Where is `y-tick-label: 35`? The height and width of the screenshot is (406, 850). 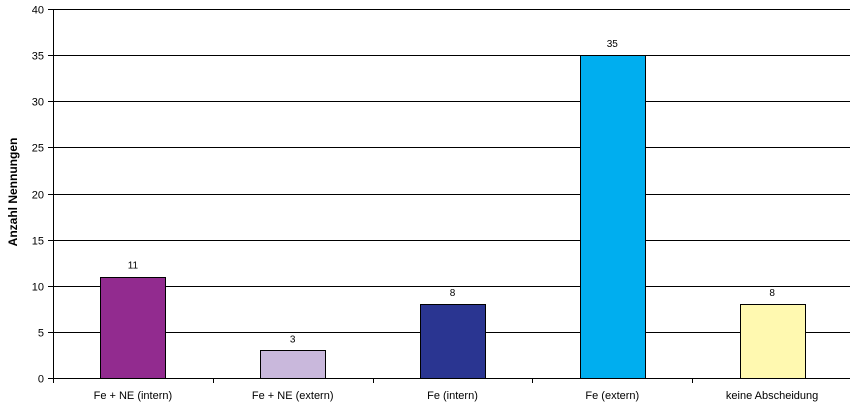
y-tick-label: 35 is located at coordinates (38, 57).